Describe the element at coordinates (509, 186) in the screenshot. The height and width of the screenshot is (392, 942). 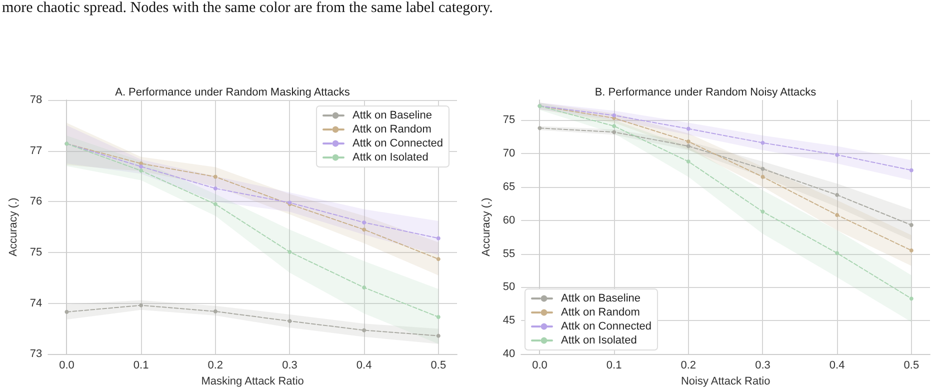
I see `y-tick-label: 65` at that location.